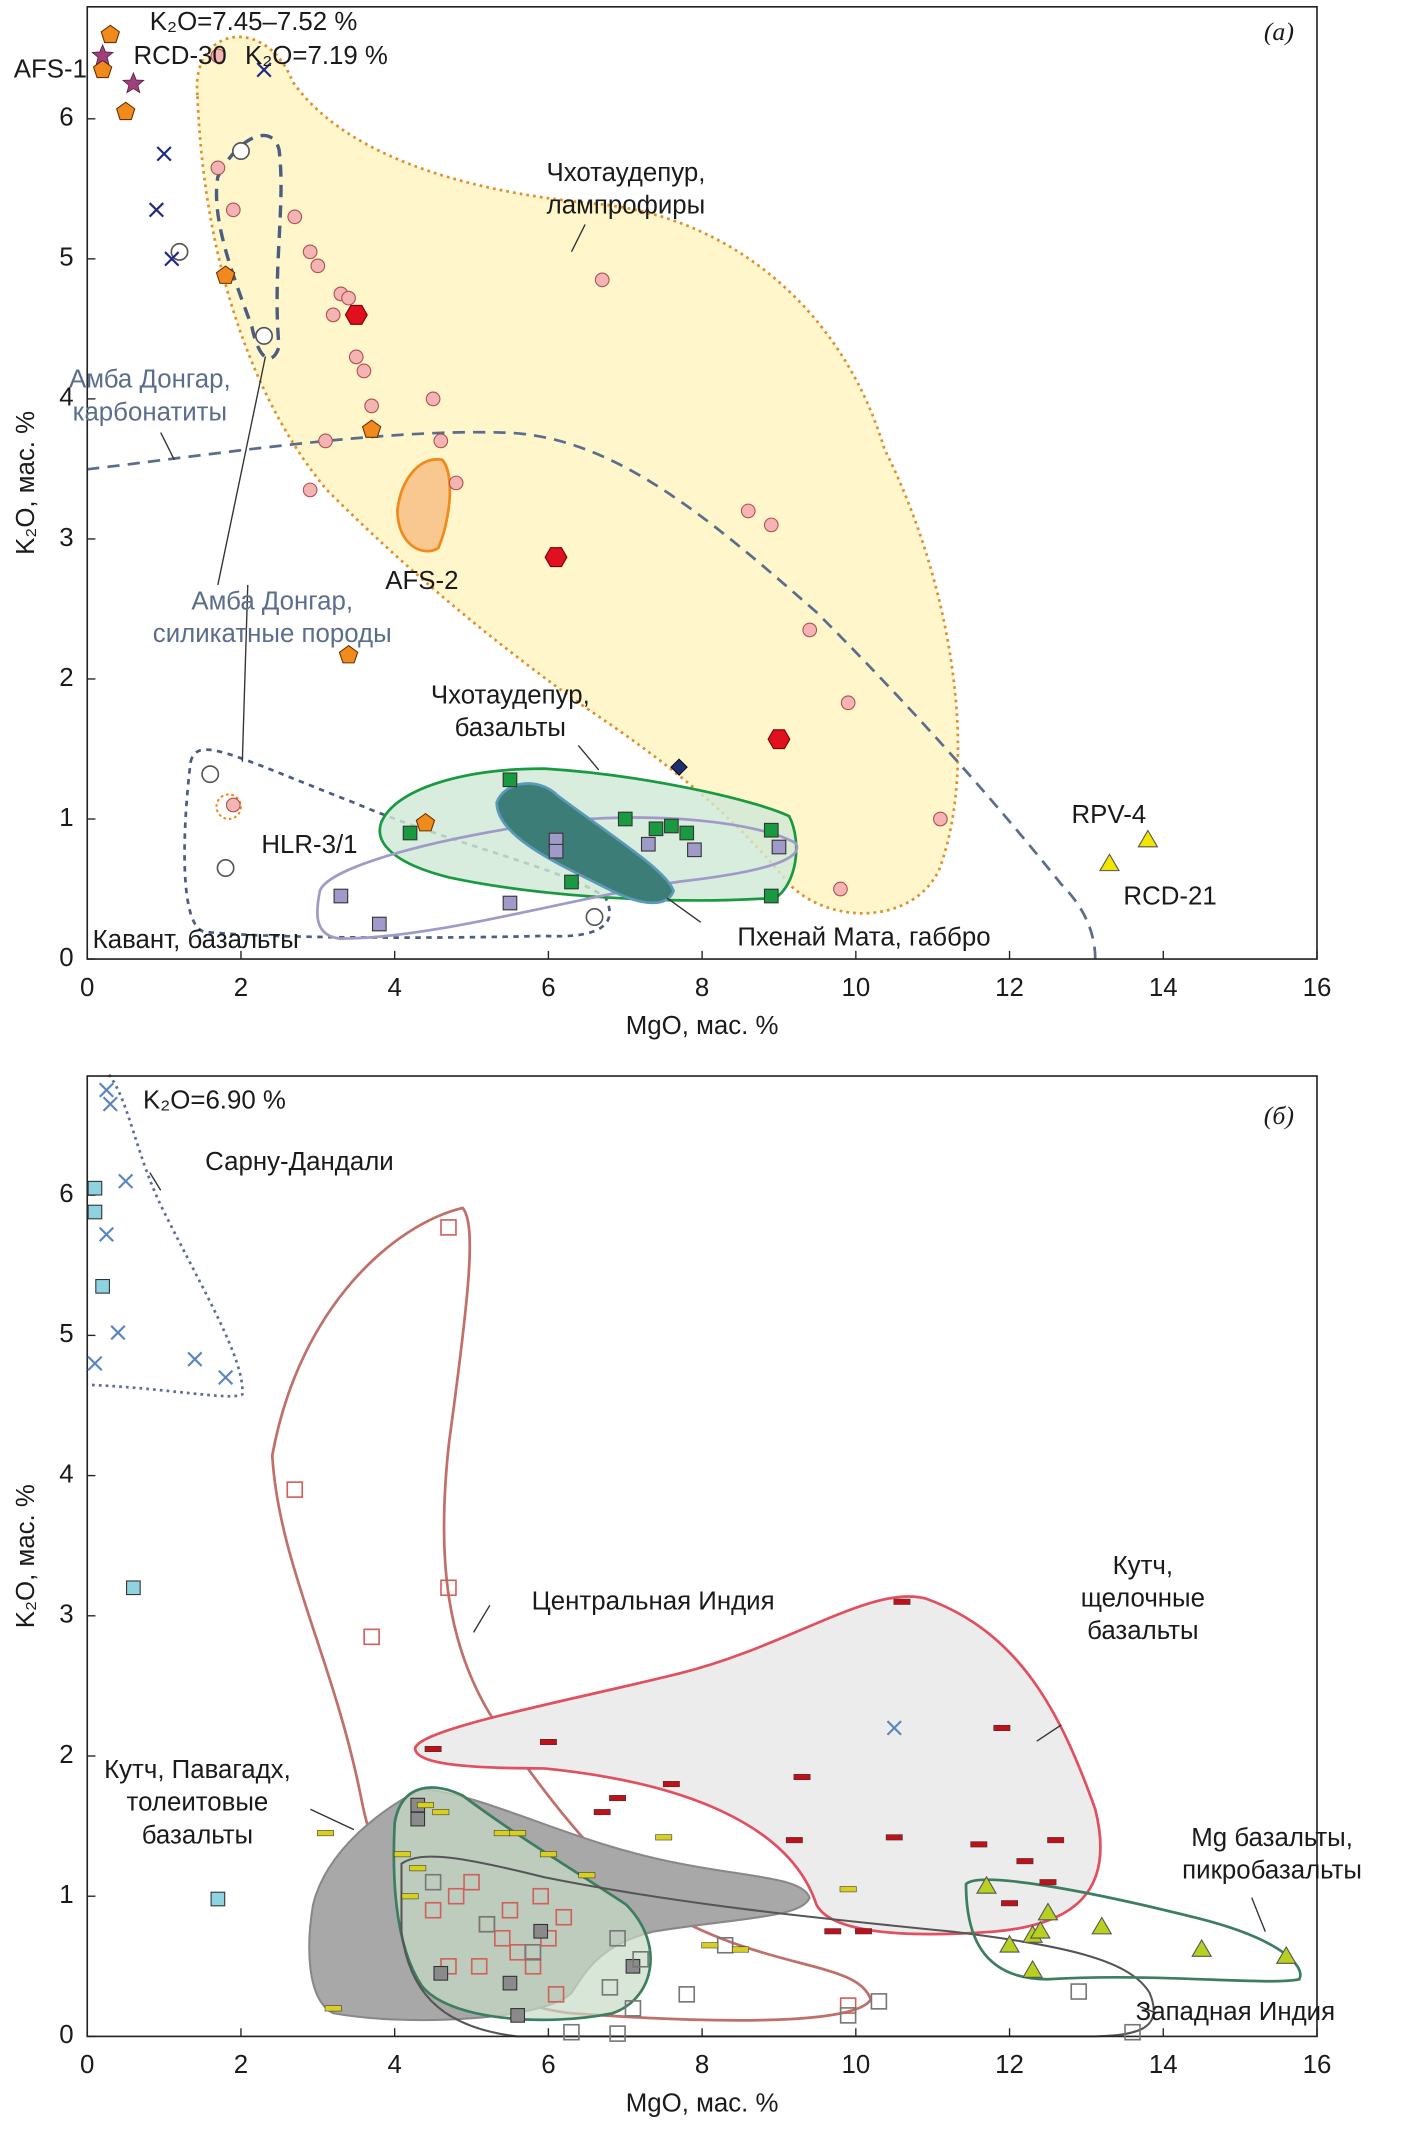 The height and width of the screenshot is (2133, 1426). What do you see at coordinates (197, 1770) in the screenshot?
I see `annotation: Кутч, Павагадх,` at bounding box center [197, 1770].